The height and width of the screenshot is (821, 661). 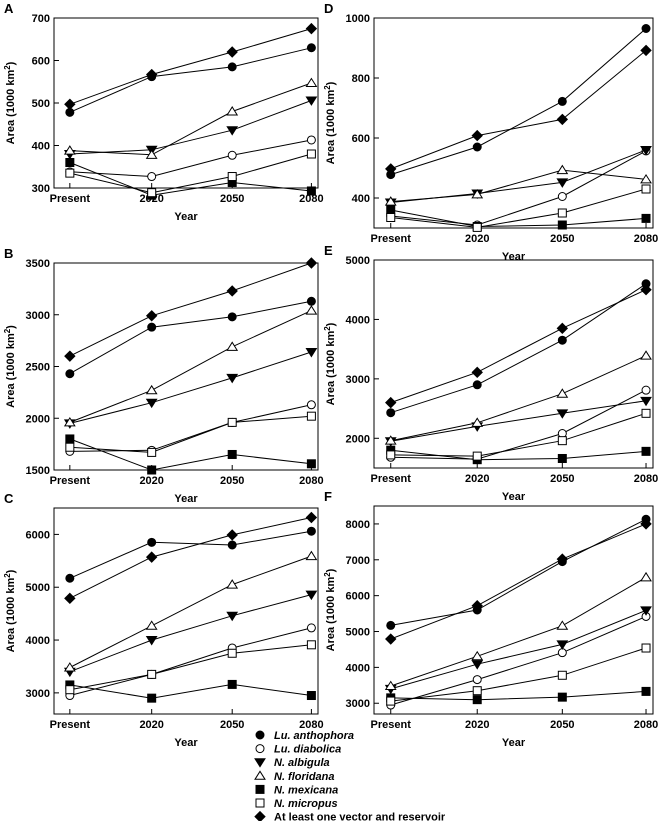 What do you see at coordinates (294, 776) in the screenshot?
I see `legend-item: N. floridana` at bounding box center [294, 776].